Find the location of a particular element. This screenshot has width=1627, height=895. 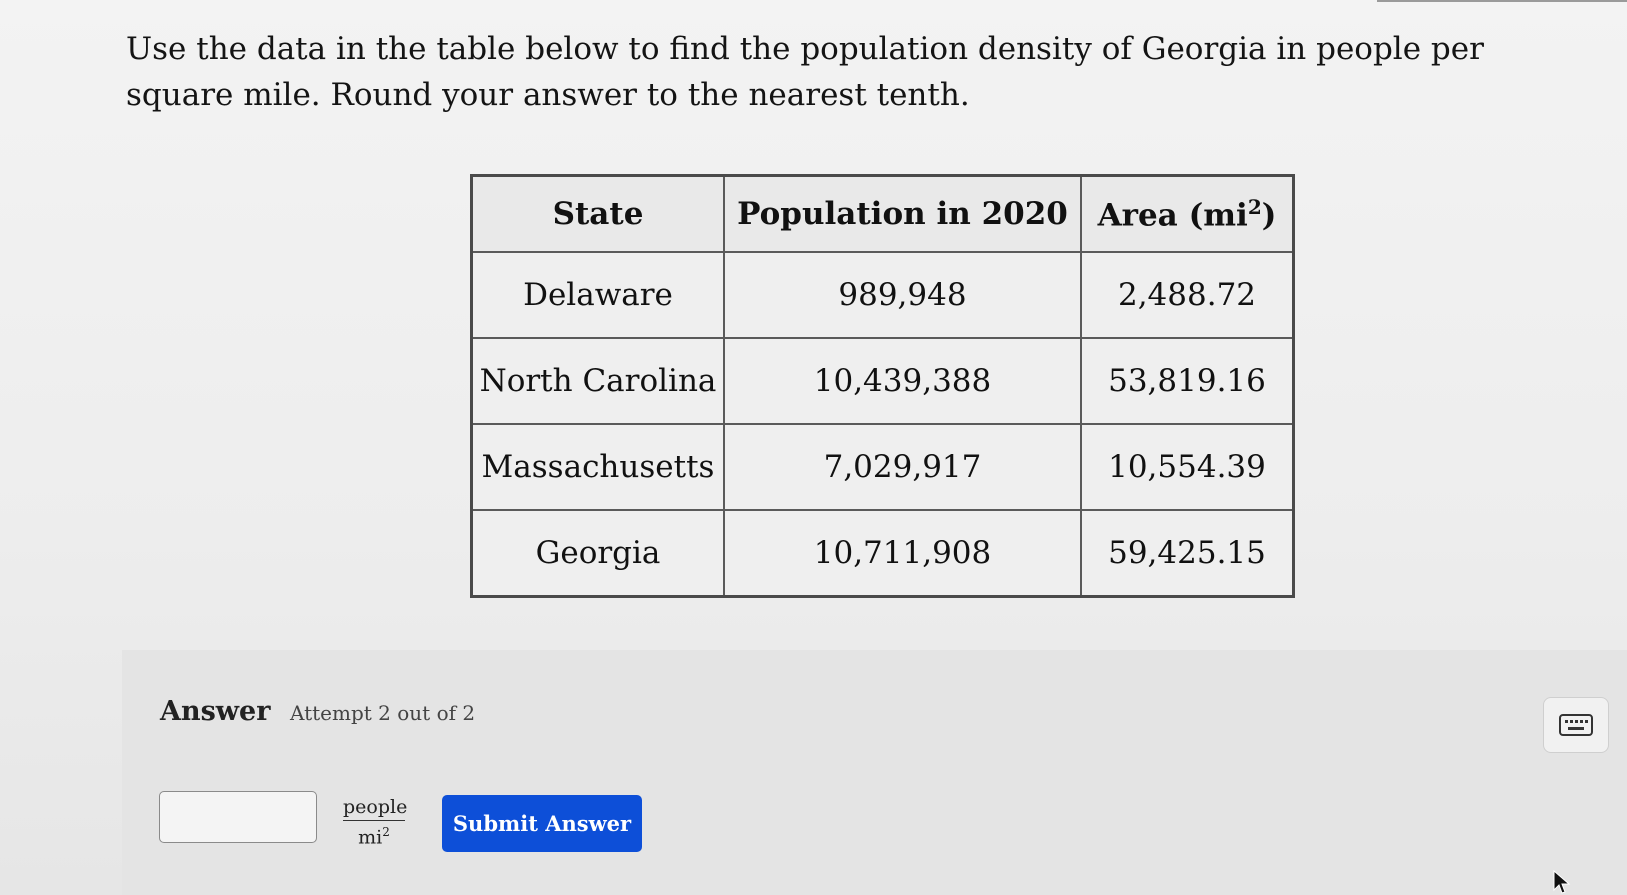

keyboard-toggle-button is located at coordinates (1576, 725).